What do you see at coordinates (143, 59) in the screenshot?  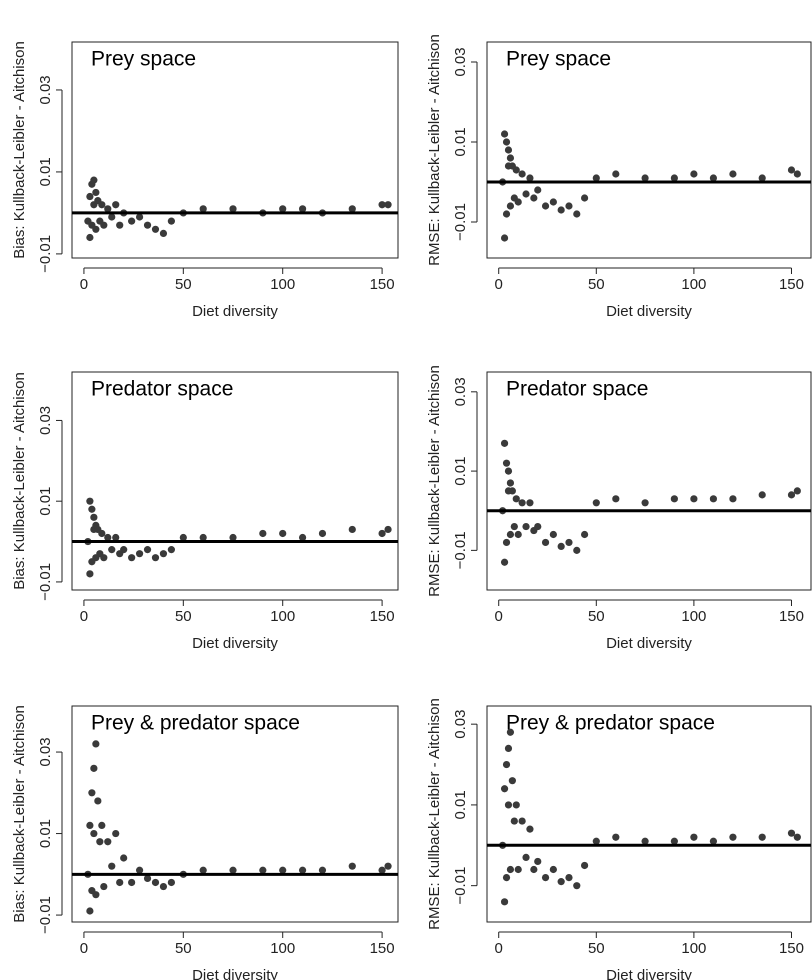 I see `panel-title: Prey space` at bounding box center [143, 59].